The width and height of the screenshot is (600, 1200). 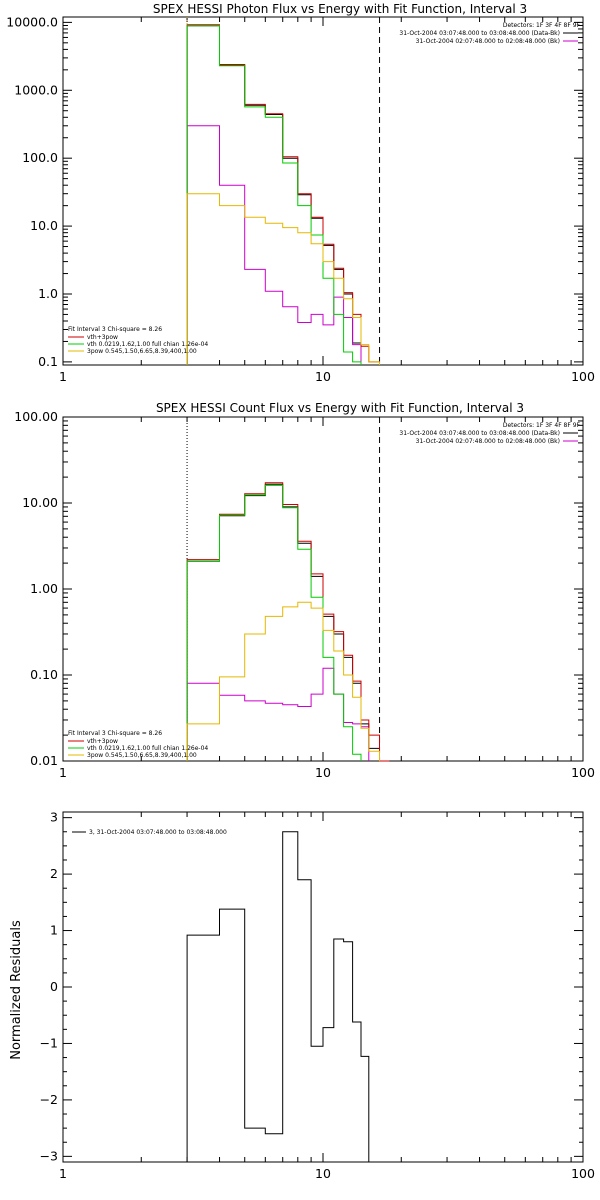 What do you see at coordinates (44, 225) in the screenshot?
I see `y-tick-label: 10.0` at bounding box center [44, 225].